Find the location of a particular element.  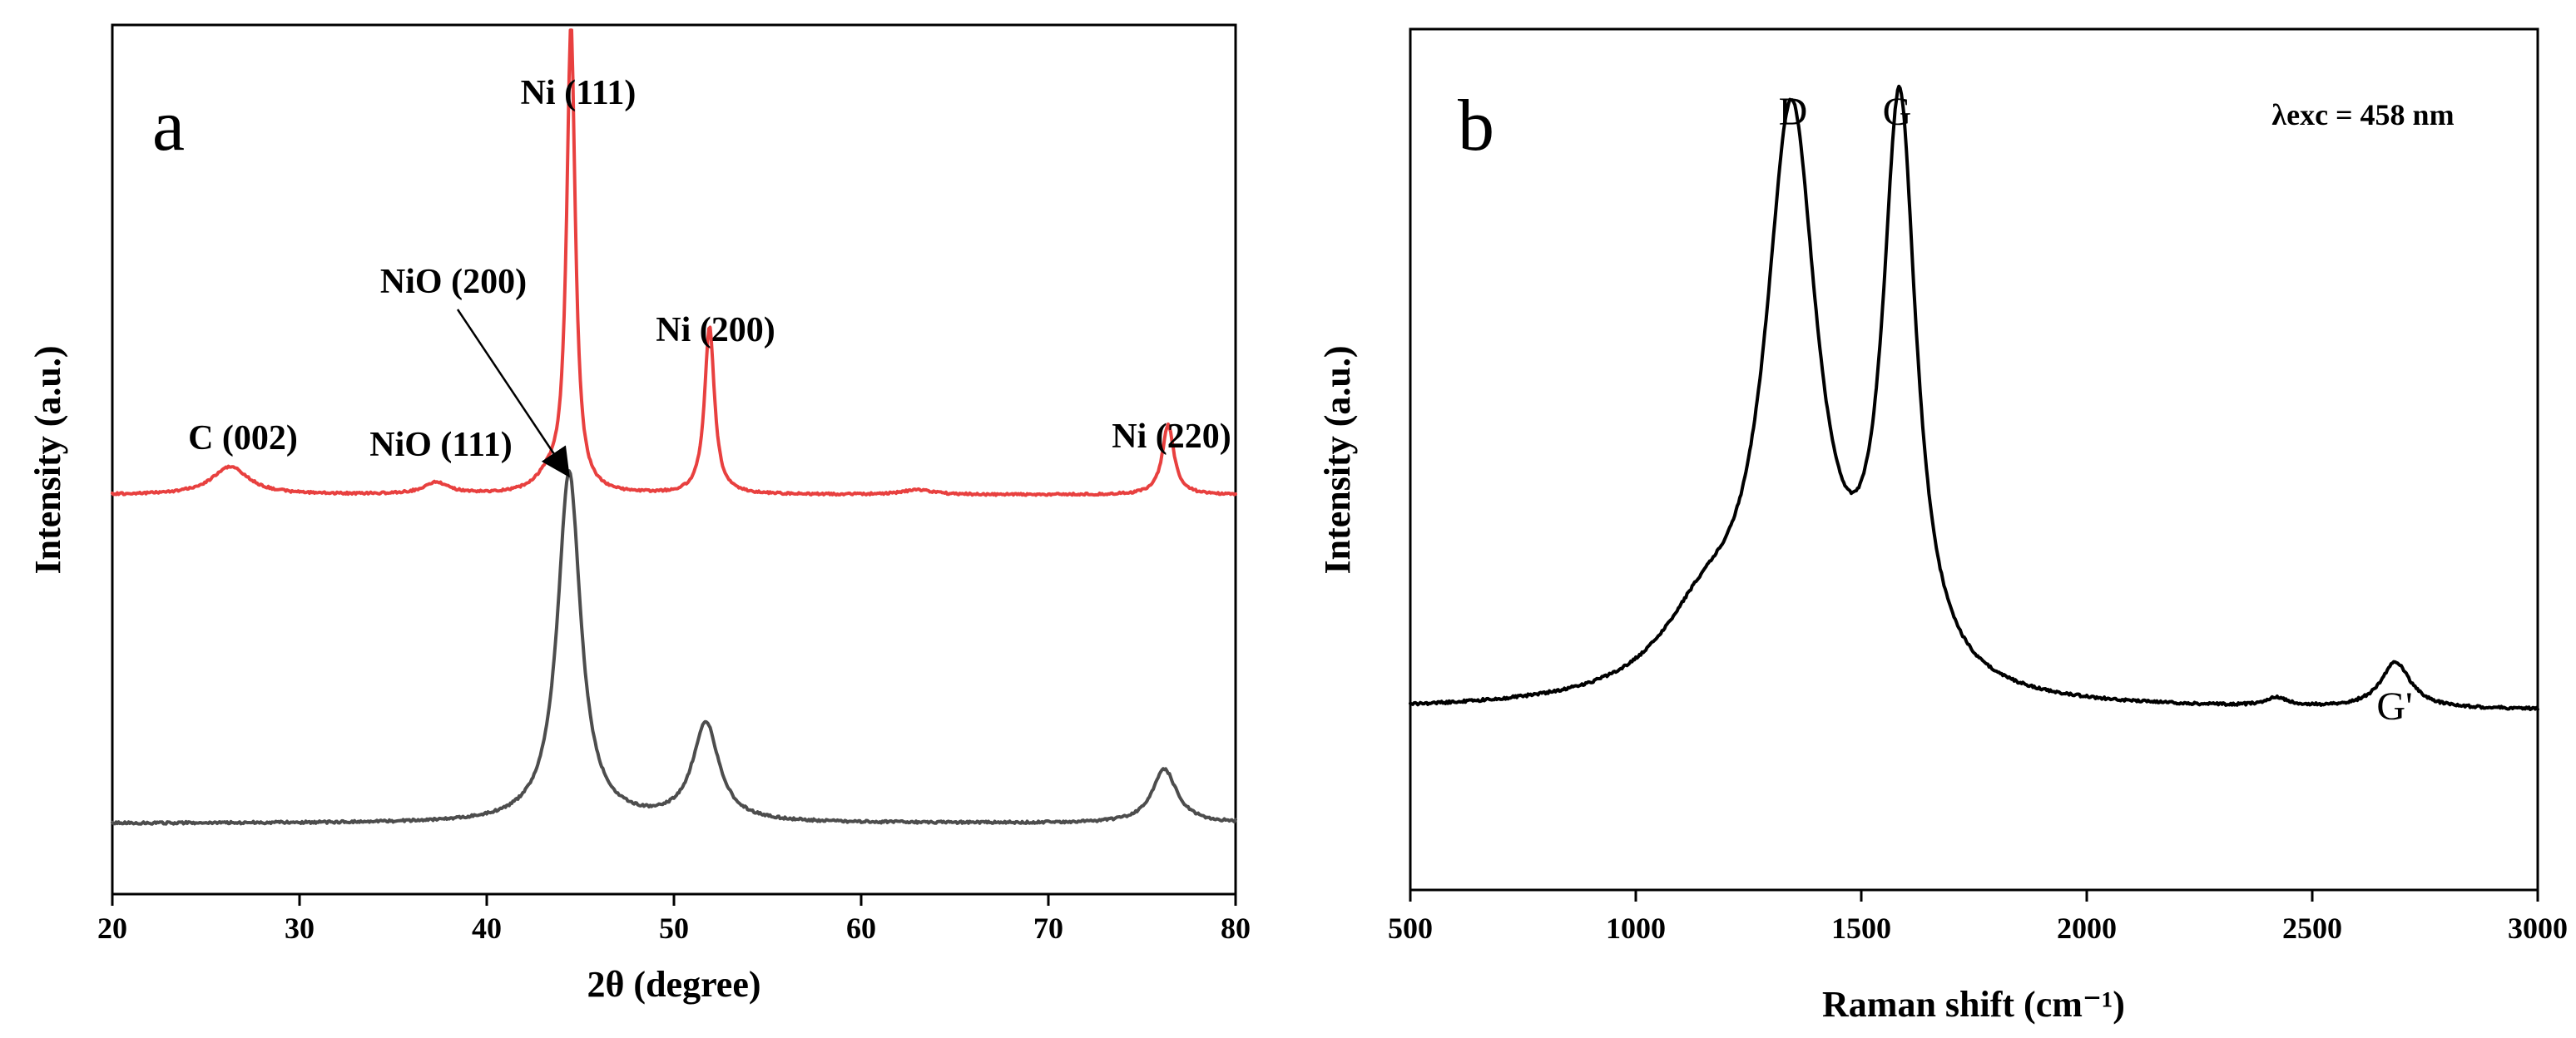

annotation-g: G is located at coordinates (1898, 112).